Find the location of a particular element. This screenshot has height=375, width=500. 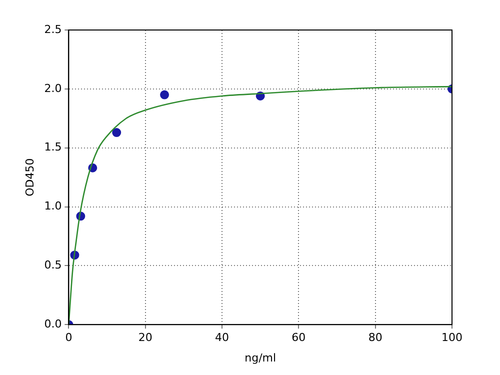

y-tick-label: 2.5 is located at coordinates (53, 29).